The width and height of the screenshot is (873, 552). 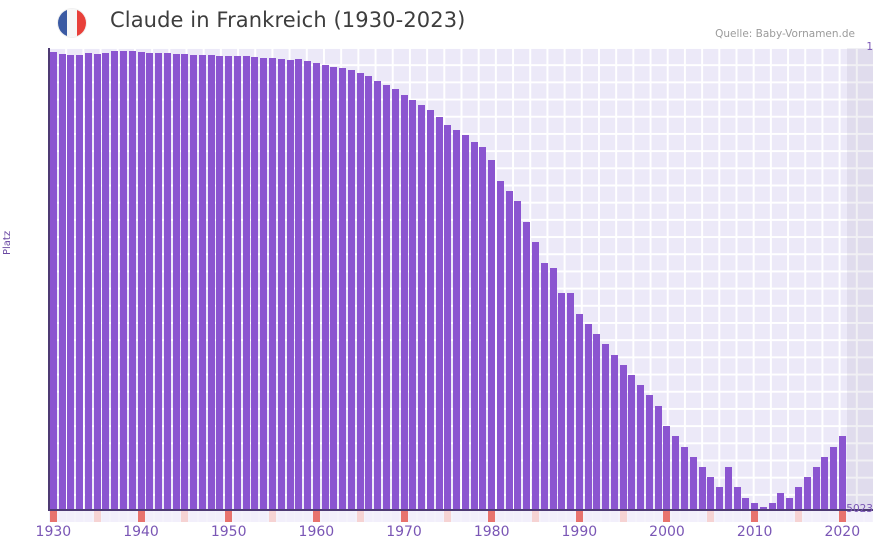 What do you see at coordinates (288, 20) in the screenshot?
I see `chart-title: Claude in Frankreich (1930-2023)` at bounding box center [288, 20].